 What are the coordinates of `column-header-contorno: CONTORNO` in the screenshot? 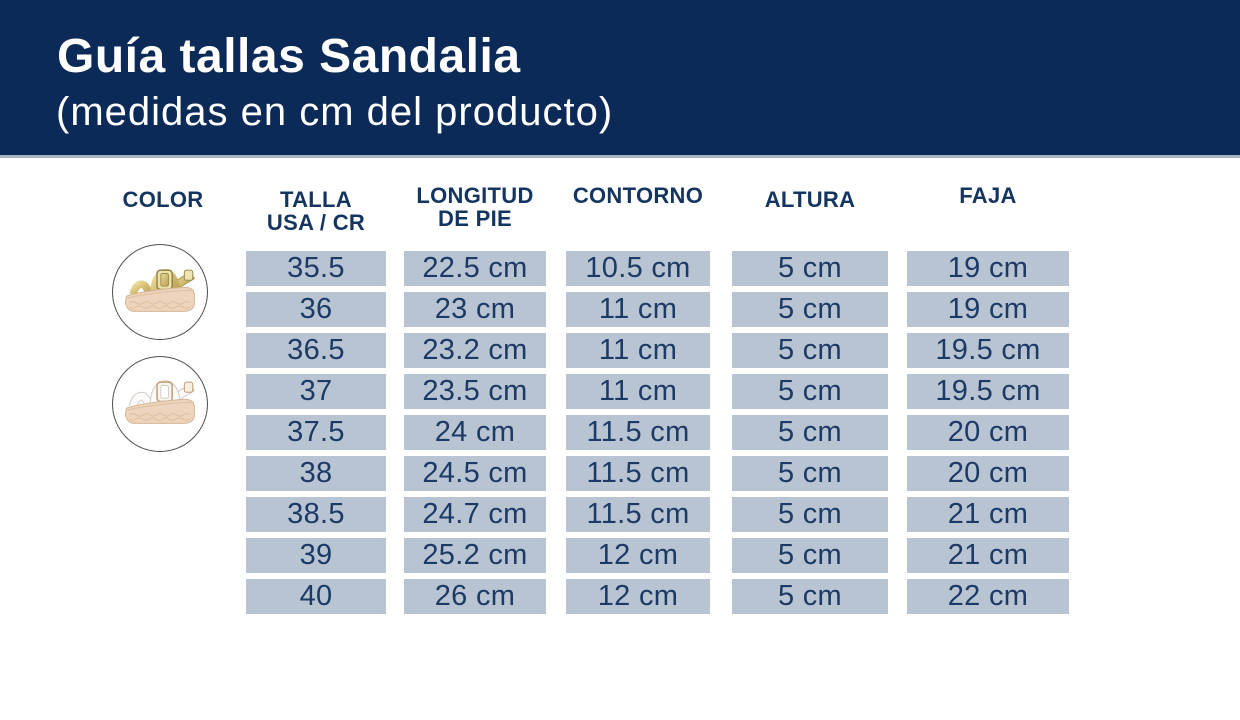 It's located at (638, 195).